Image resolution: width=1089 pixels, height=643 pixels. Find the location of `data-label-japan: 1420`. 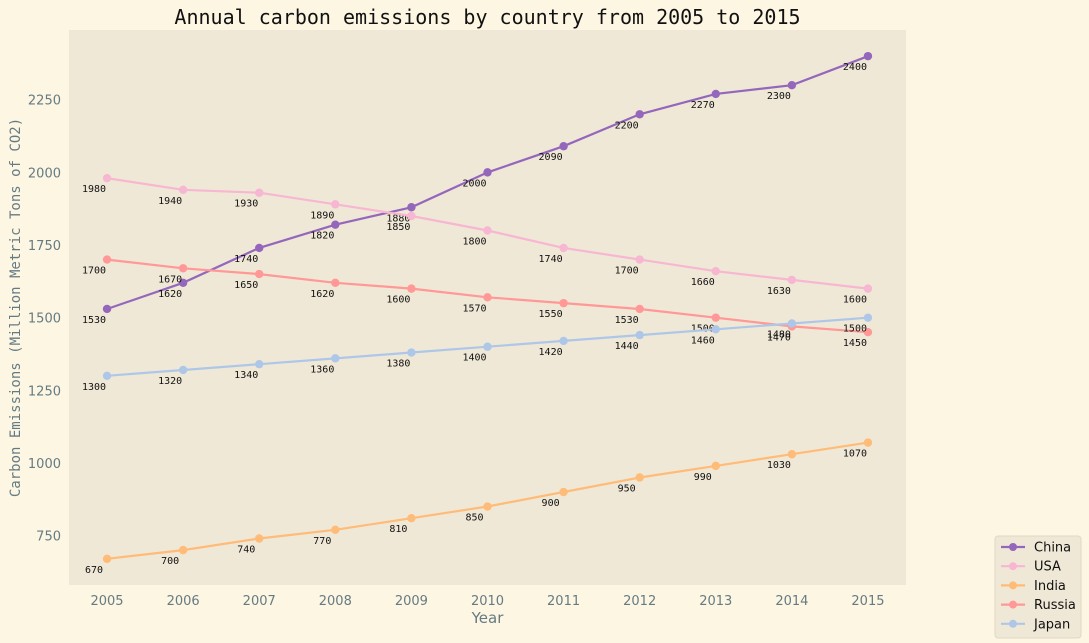

data-label-japan: 1420 is located at coordinates (551, 352).